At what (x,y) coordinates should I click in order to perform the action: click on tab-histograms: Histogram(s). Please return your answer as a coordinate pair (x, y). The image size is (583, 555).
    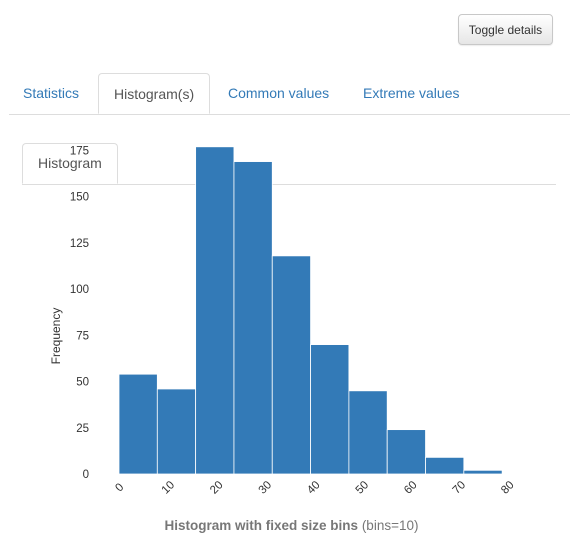
    Looking at the image, I should click on (154, 93).